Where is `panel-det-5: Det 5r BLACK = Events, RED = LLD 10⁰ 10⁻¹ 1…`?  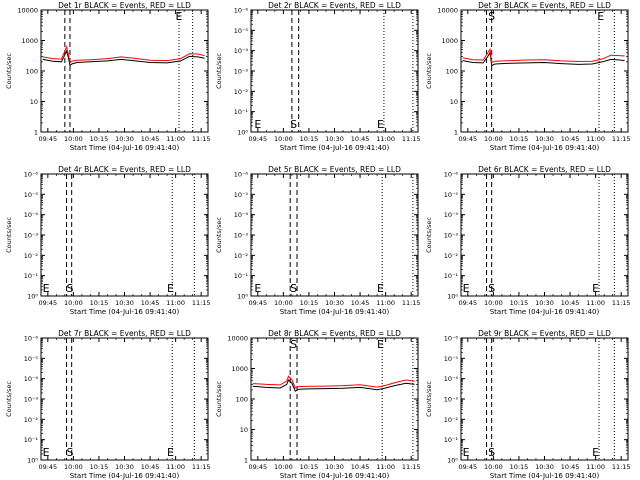
panel-det-5: Det 5r BLACK = Events, RED = LLD 10⁰ 10⁻¹ 1… is located at coordinates (318, 240).